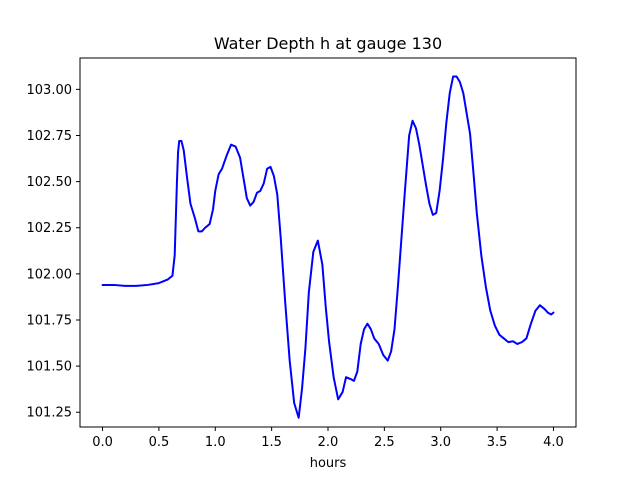 The height and width of the screenshot is (480, 640). I want to click on x-tick-label: 3.0, so click(440, 442).